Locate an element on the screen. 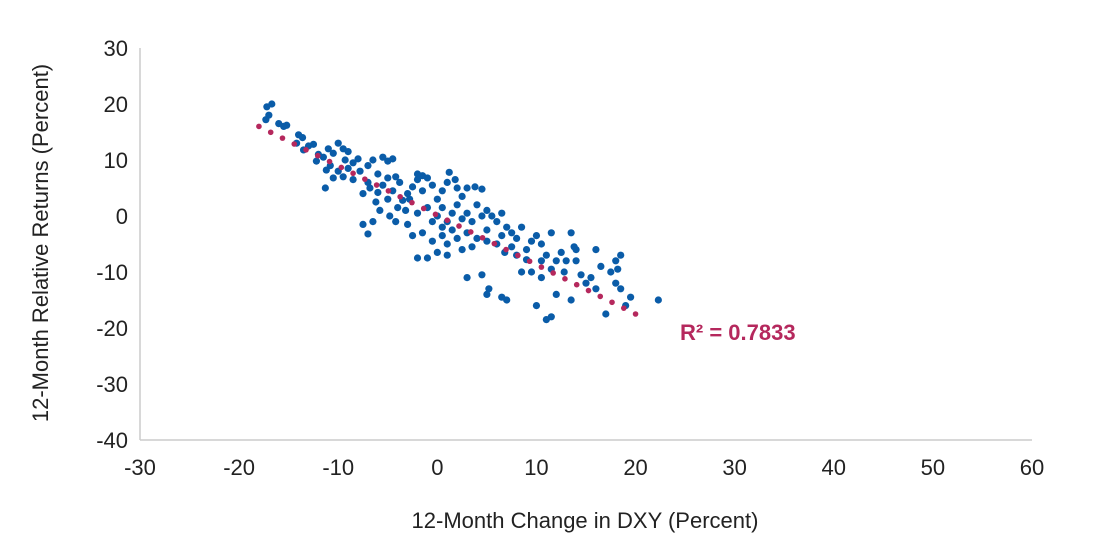  x-tick-label: 10 is located at coordinates (536, 467).